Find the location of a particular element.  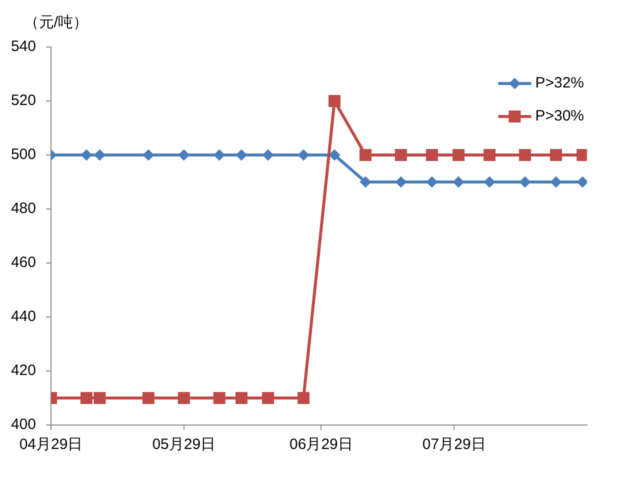

legend-label: P>32% is located at coordinates (559, 83).